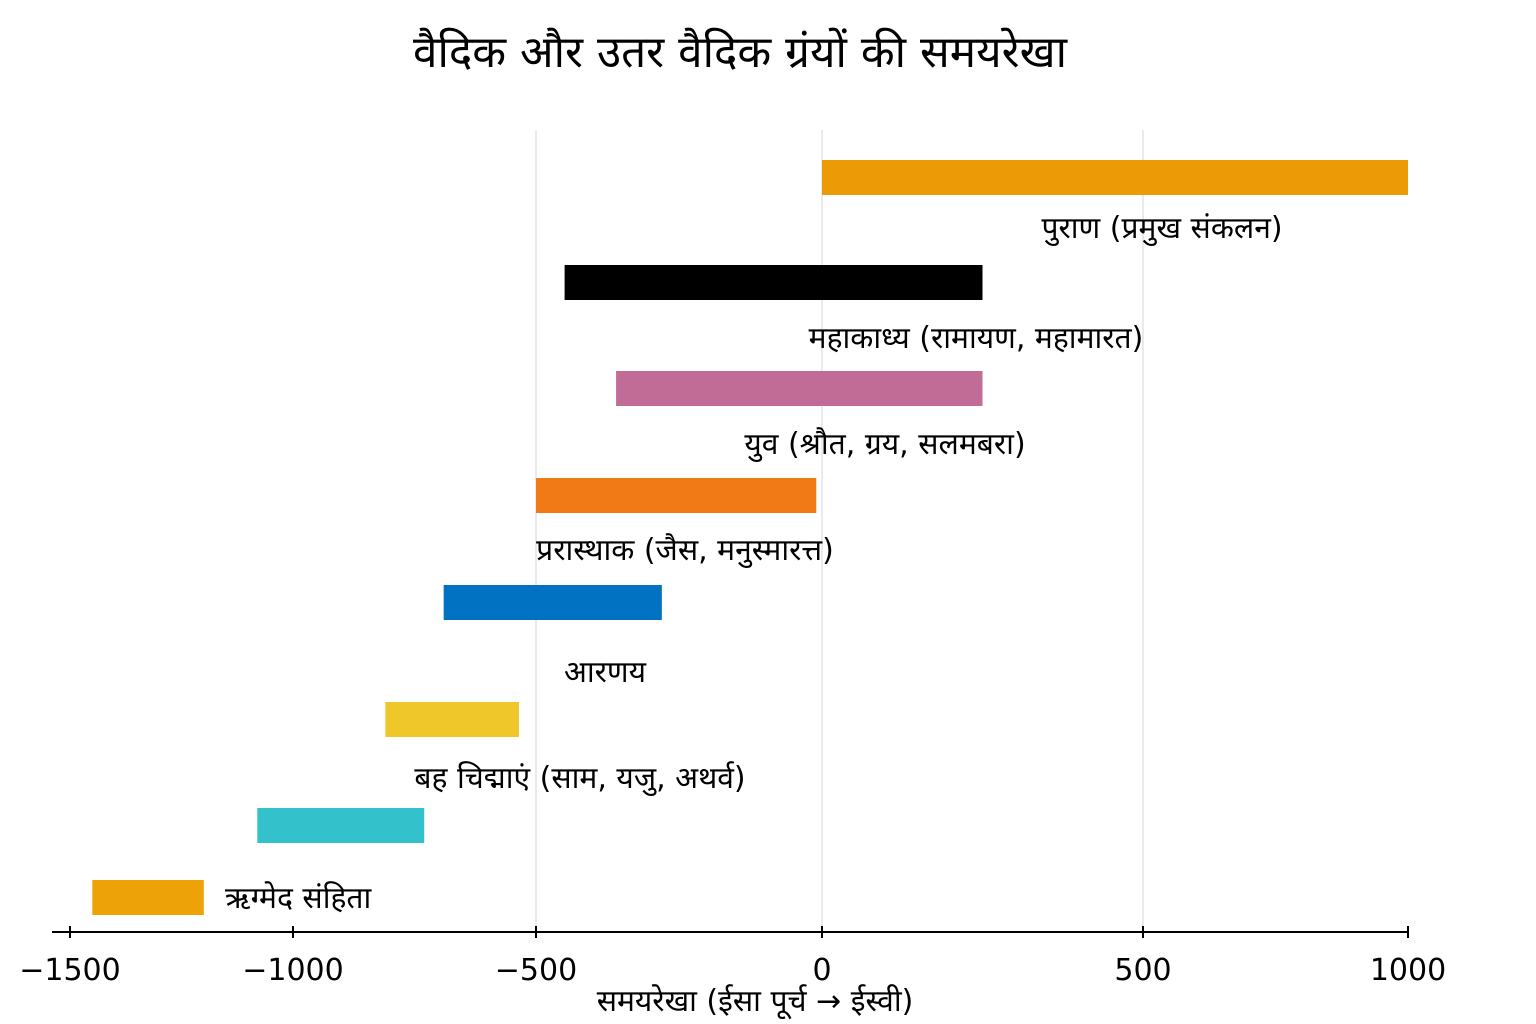 Image resolution: width=1536 pixels, height=1024 pixels. What do you see at coordinates (884, 445) in the screenshot?
I see `bar-label: युव (श्रौत, ग्रय, सलमबरा)` at bounding box center [884, 445].